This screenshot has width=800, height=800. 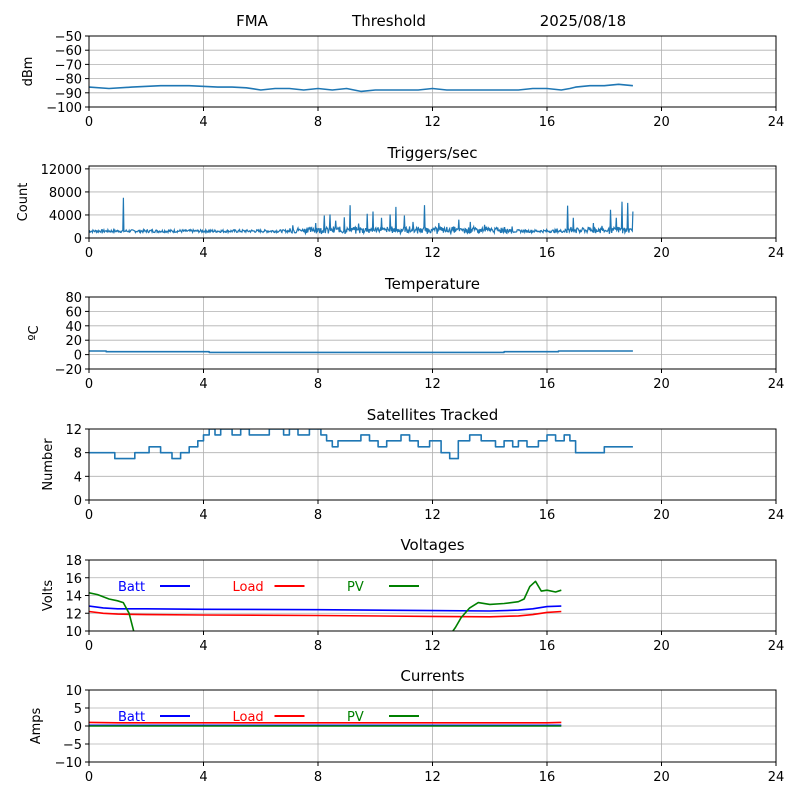 What do you see at coordinates (402, 80) in the screenshot?
I see `panel-1: 0 4 8 12 16 20 24 −100−90−80−70−60−50 dBm` at bounding box center [402, 80].